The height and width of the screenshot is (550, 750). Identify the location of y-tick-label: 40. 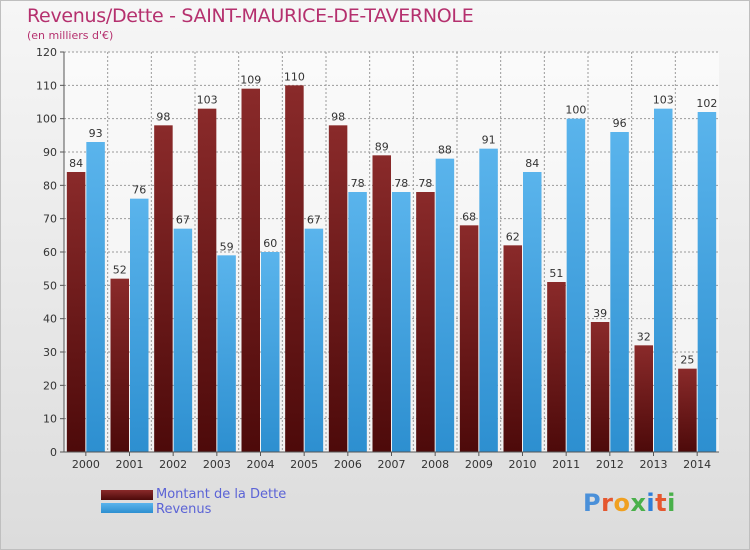
(50, 319).